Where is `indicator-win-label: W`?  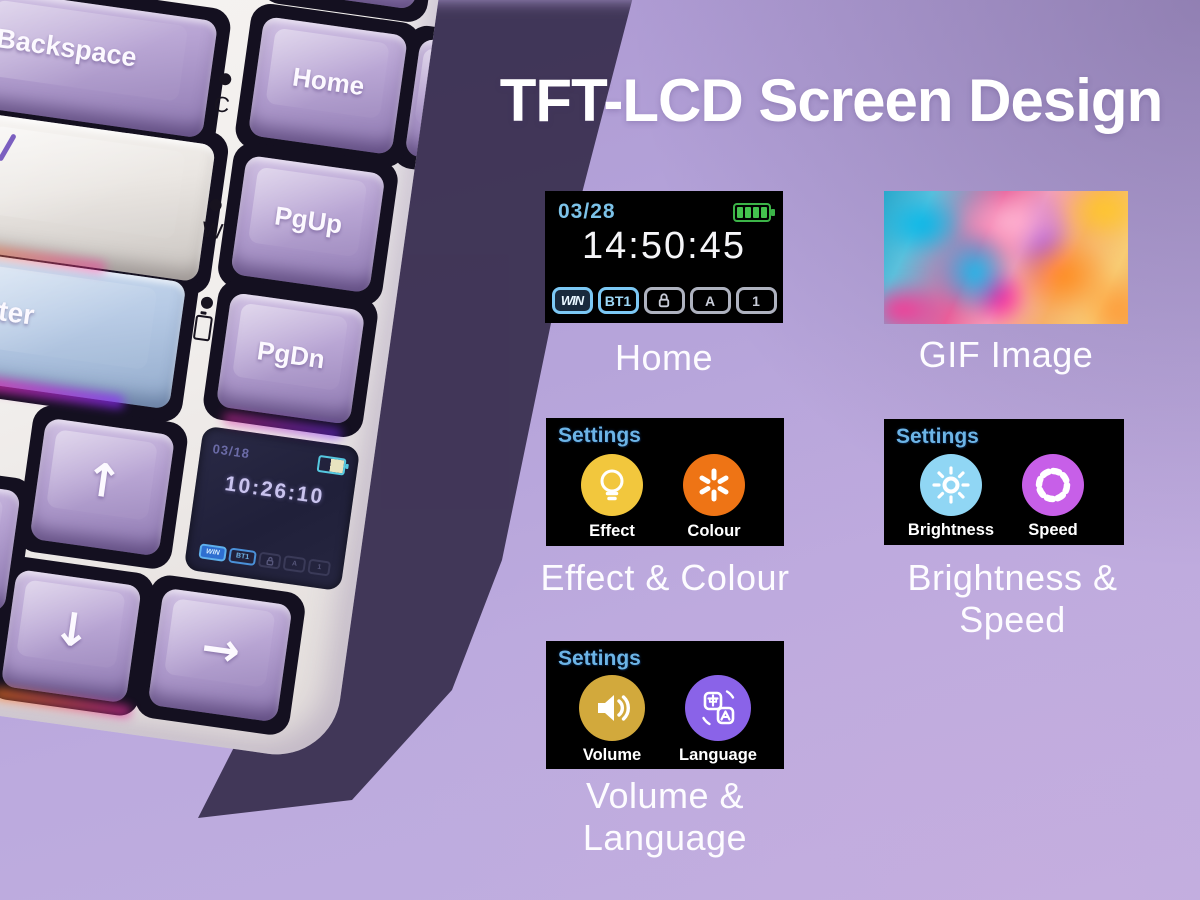
indicator-win-label: W is located at coordinates (212, 230).